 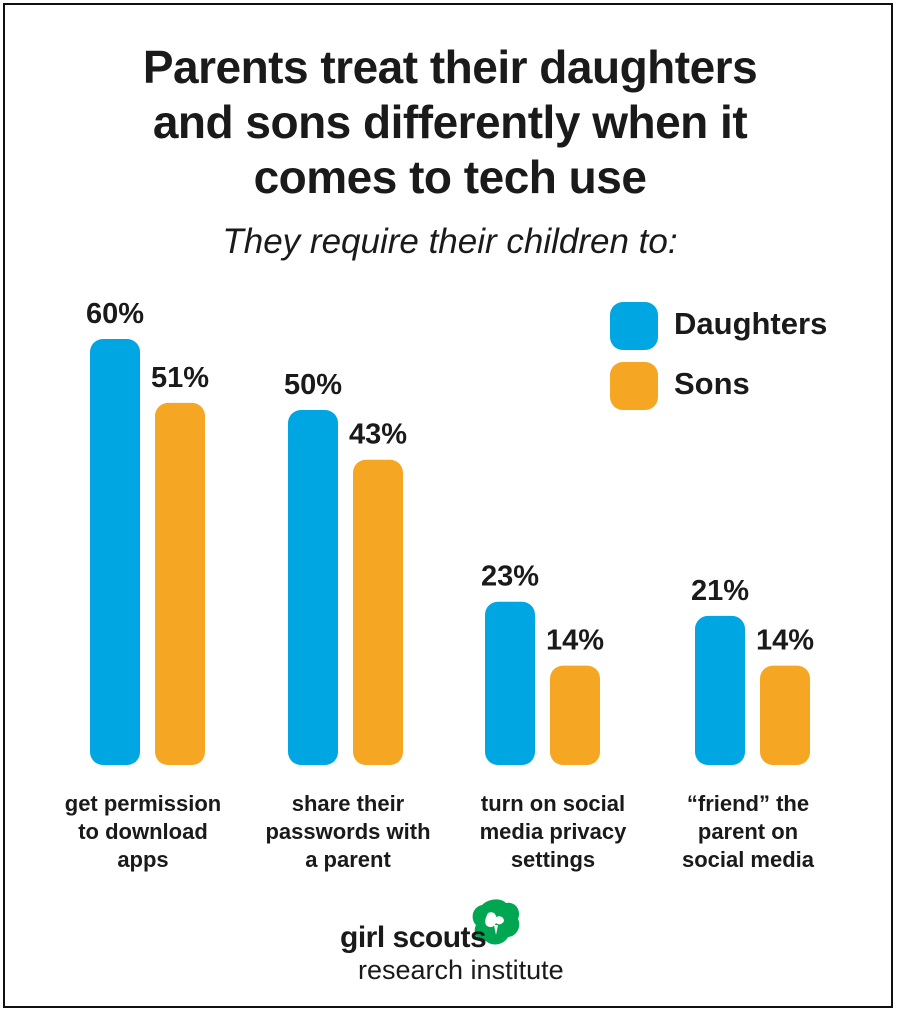 What do you see at coordinates (712, 383) in the screenshot?
I see `legend-label-sons: Sons` at bounding box center [712, 383].